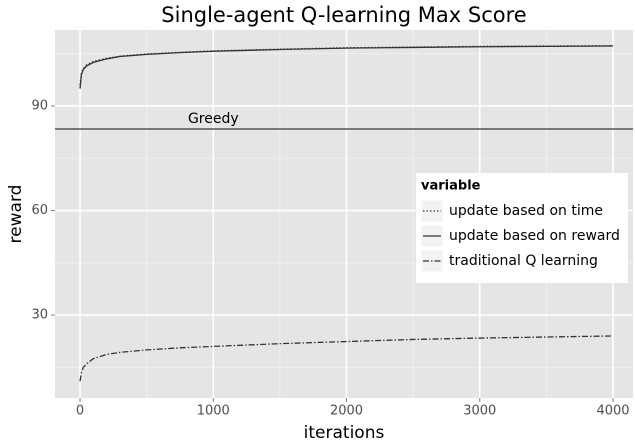  I want to click on chart-title: Single-agent Q-learning Max Score, so click(343, 15).